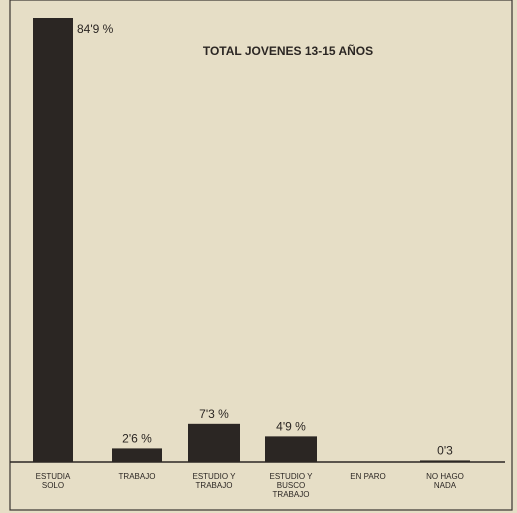 The width and height of the screenshot is (517, 513). I want to click on x-tick-label: EN PARO, so click(367, 476).